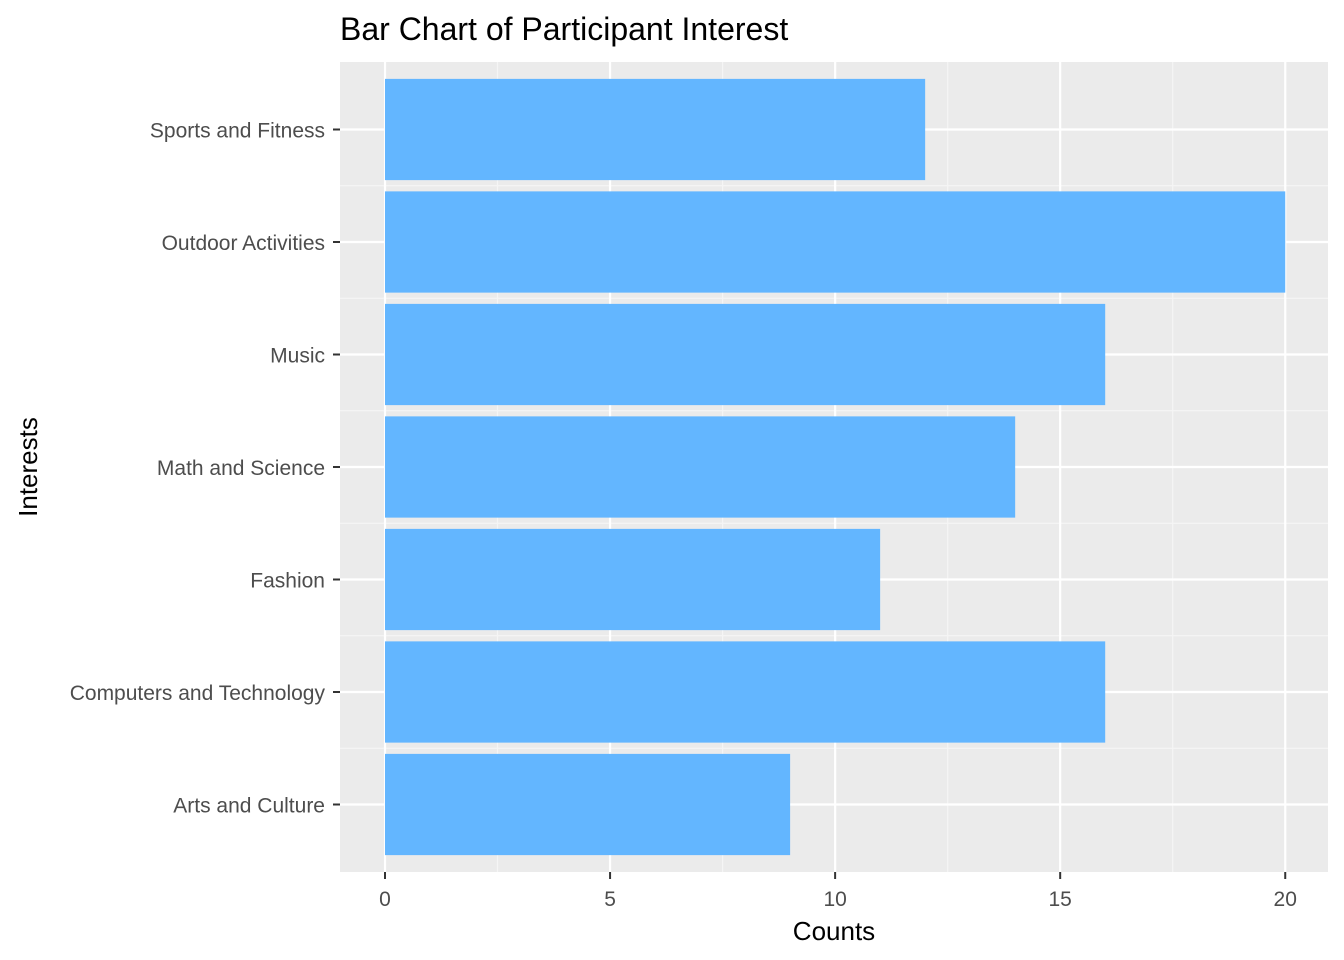 This screenshot has width=1344, height=960. Describe the element at coordinates (287, 581) in the screenshot. I see `y-tick-label: Fashion` at that location.